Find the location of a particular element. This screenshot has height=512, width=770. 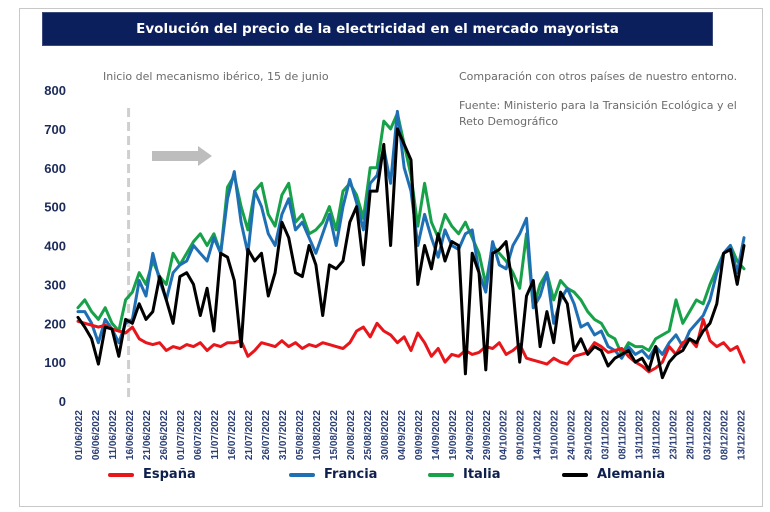

x-tick-label: 15/08/2022 is located at coordinates (334, 435).